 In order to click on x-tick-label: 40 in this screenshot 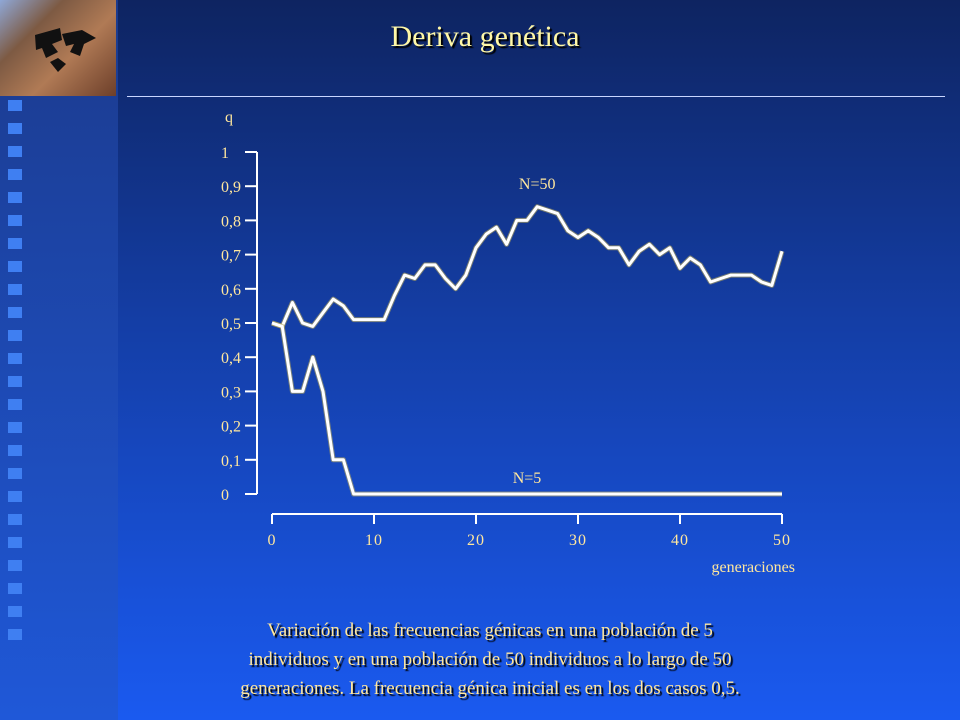, I will do `click(680, 540)`.